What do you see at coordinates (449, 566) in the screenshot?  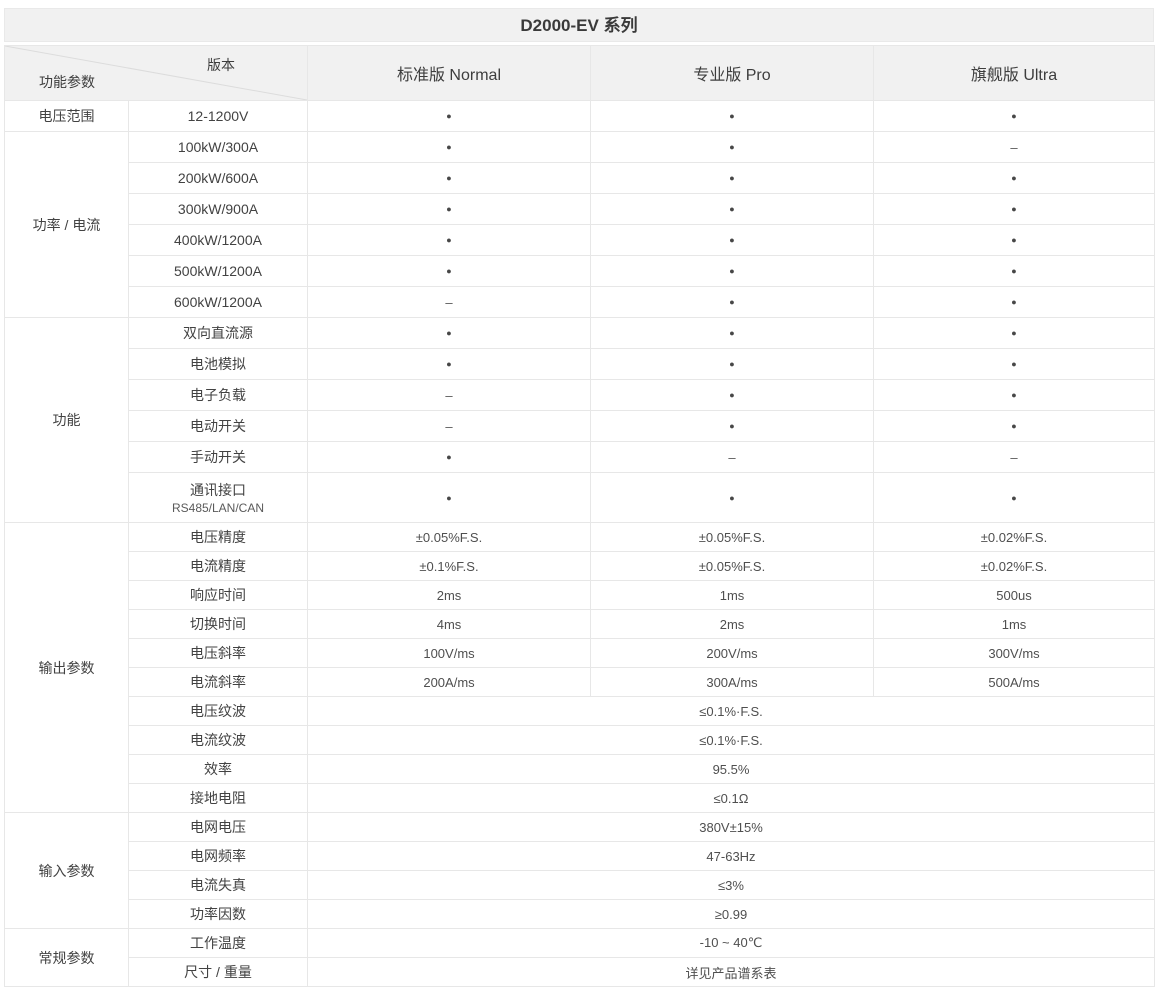 I see `value-cell: ±0.1%F.S.` at bounding box center [449, 566].